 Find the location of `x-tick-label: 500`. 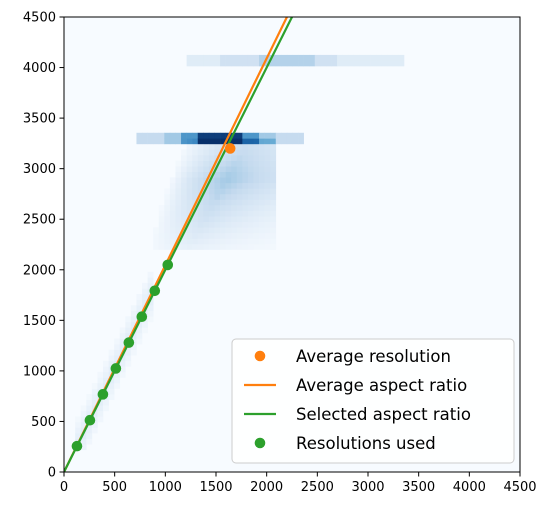

x-tick-label: 500 is located at coordinates (114, 487).